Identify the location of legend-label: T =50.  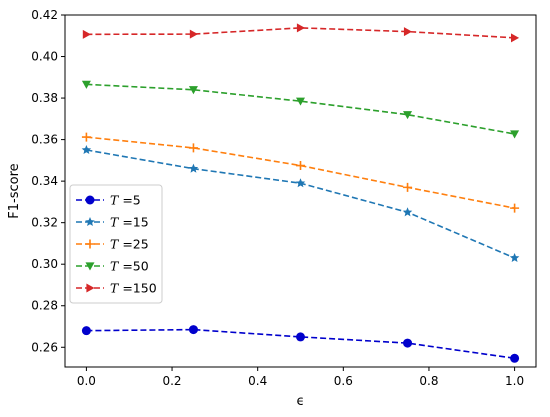
(129, 266).